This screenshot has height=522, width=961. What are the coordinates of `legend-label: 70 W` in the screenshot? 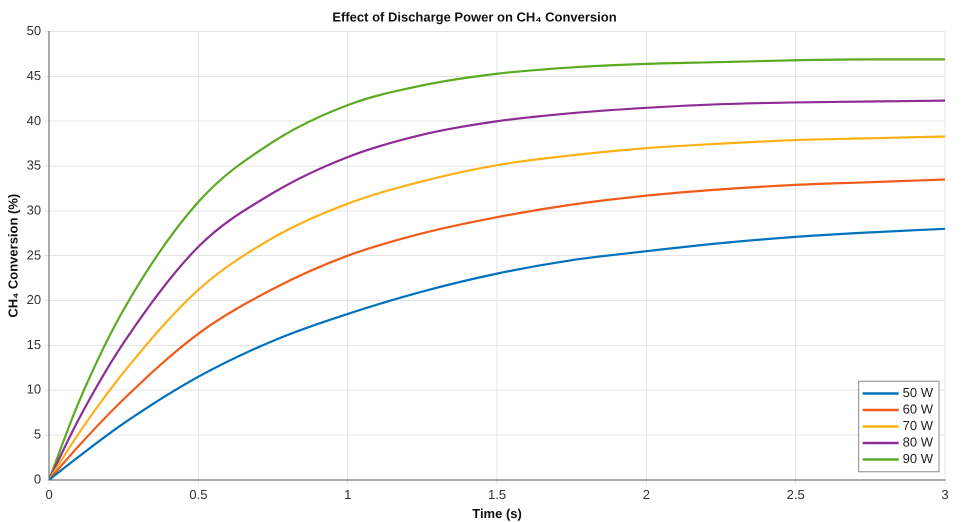 It's located at (918, 426).